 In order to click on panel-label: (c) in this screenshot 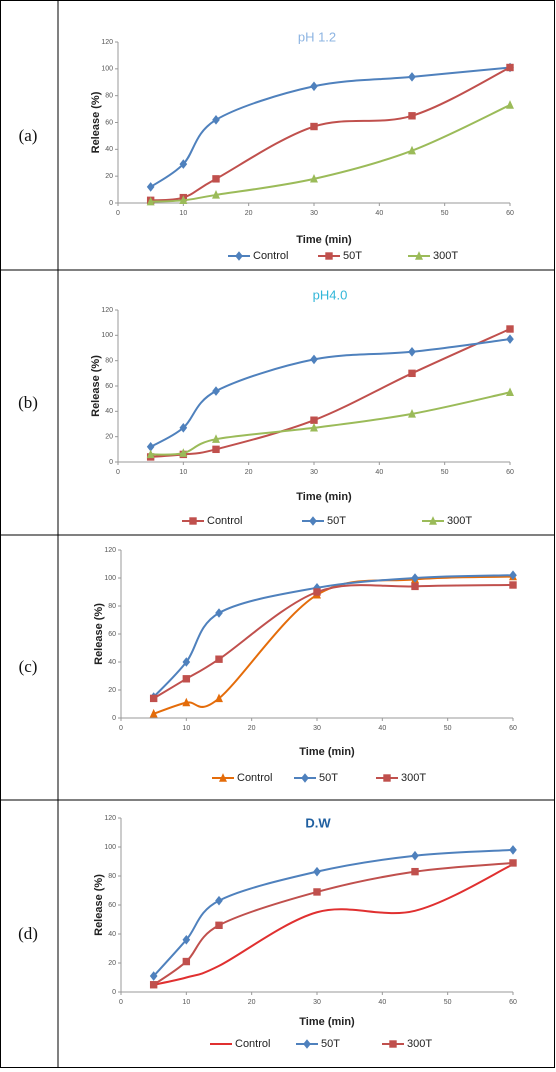, I will do `click(28, 666)`.